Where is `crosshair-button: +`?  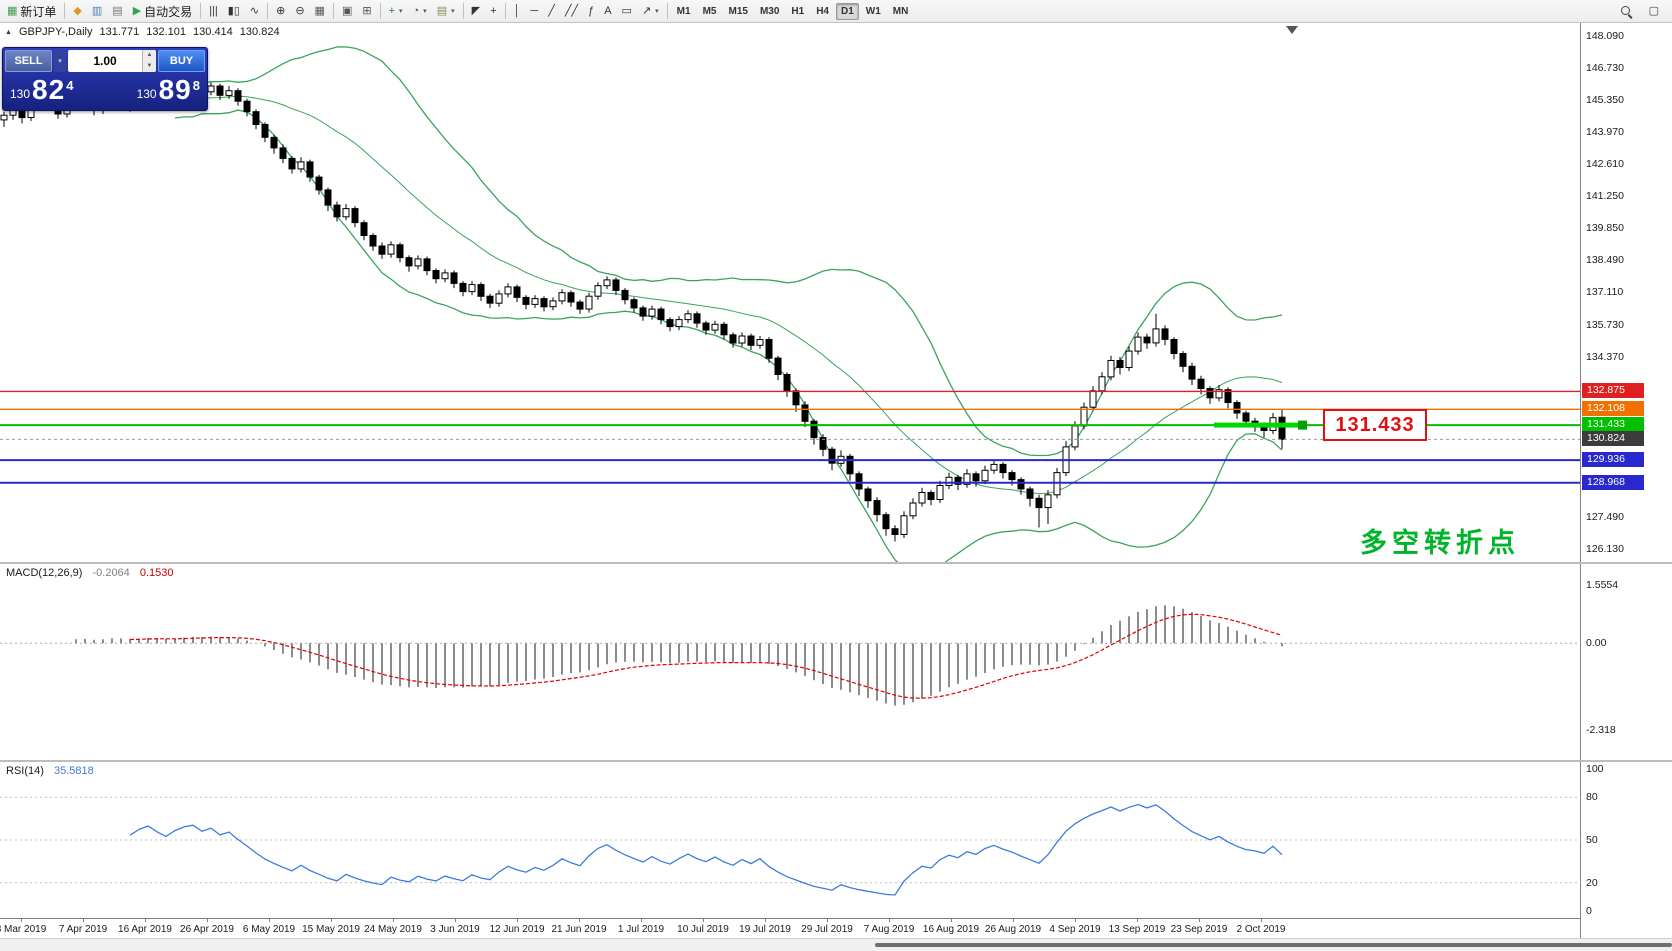 crosshair-button: + is located at coordinates (493, 11).